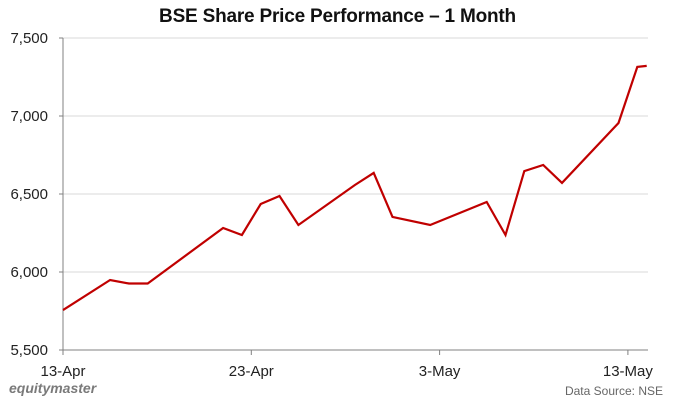  I want to click on chart-title: BSE Share Price Performance – 1 Month, so click(337, 16).